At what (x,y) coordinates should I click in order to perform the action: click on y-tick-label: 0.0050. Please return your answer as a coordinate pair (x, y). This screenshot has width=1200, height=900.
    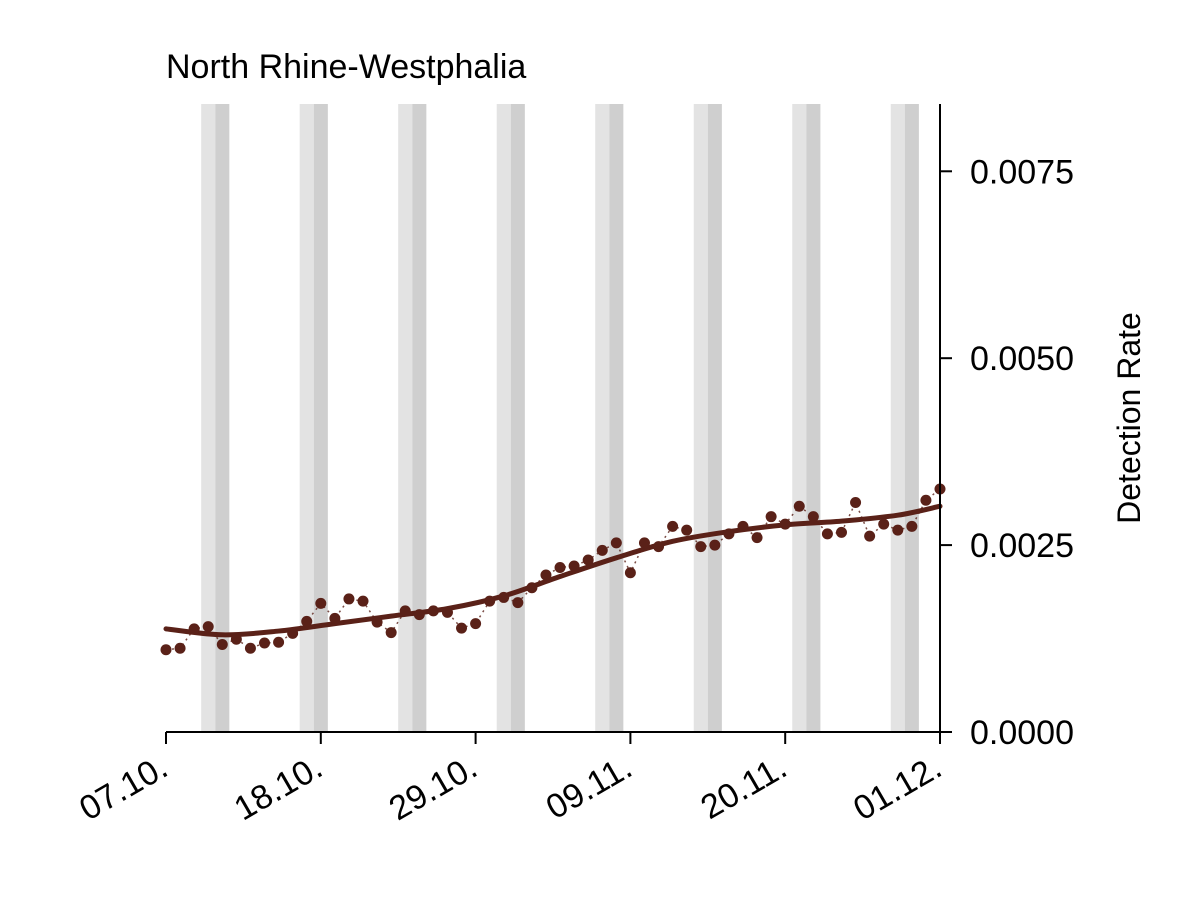
    Looking at the image, I should click on (1022, 359).